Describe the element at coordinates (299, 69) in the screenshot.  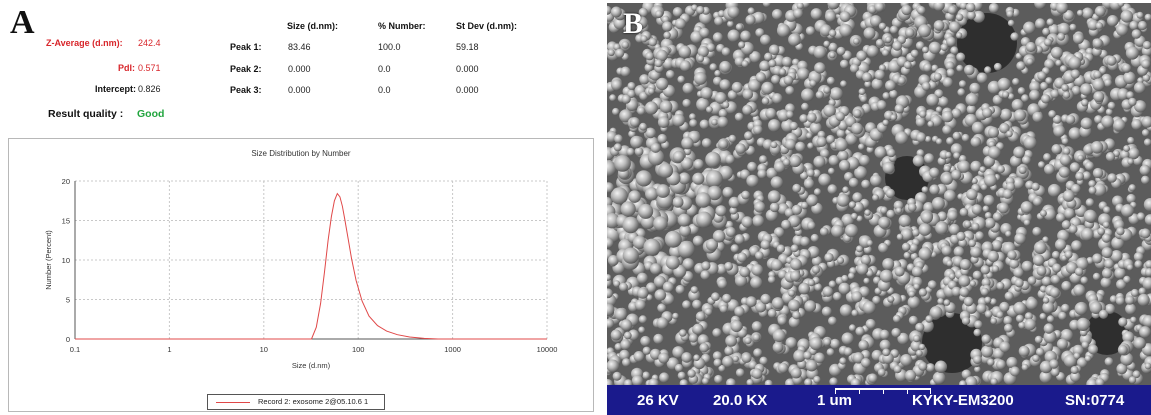
I see `peak-2-size: 0.000` at that location.